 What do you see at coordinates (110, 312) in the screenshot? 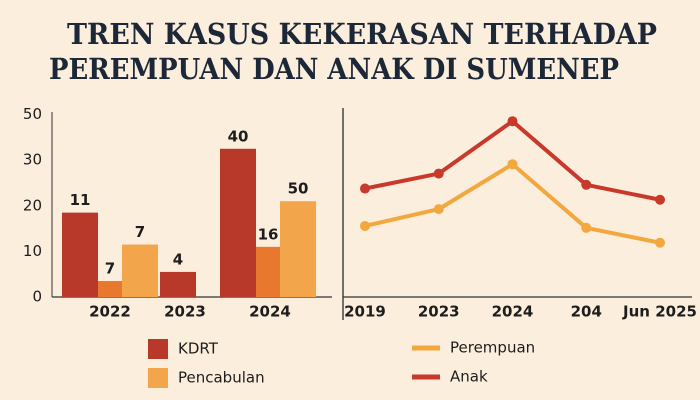
I see `x-tick-label: 2022` at bounding box center [110, 312].